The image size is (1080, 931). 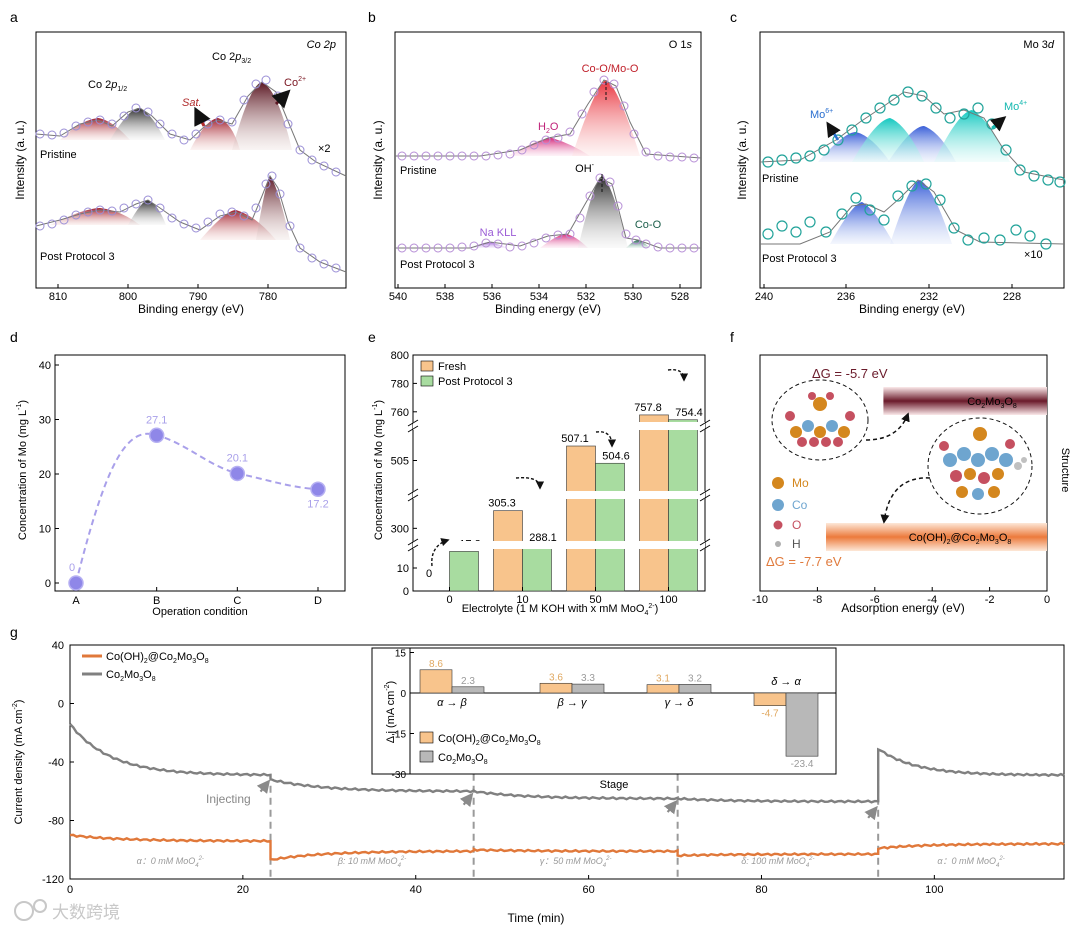 What do you see at coordinates (912, 160) in the screenshot?
I see `panel-c-frame` at bounding box center [912, 160].